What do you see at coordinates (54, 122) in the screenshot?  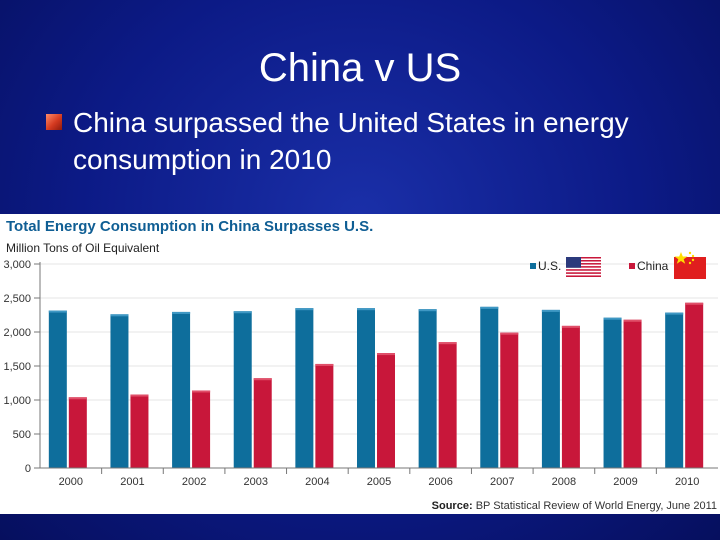 I see `bullet-marker-icon` at bounding box center [54, 122].